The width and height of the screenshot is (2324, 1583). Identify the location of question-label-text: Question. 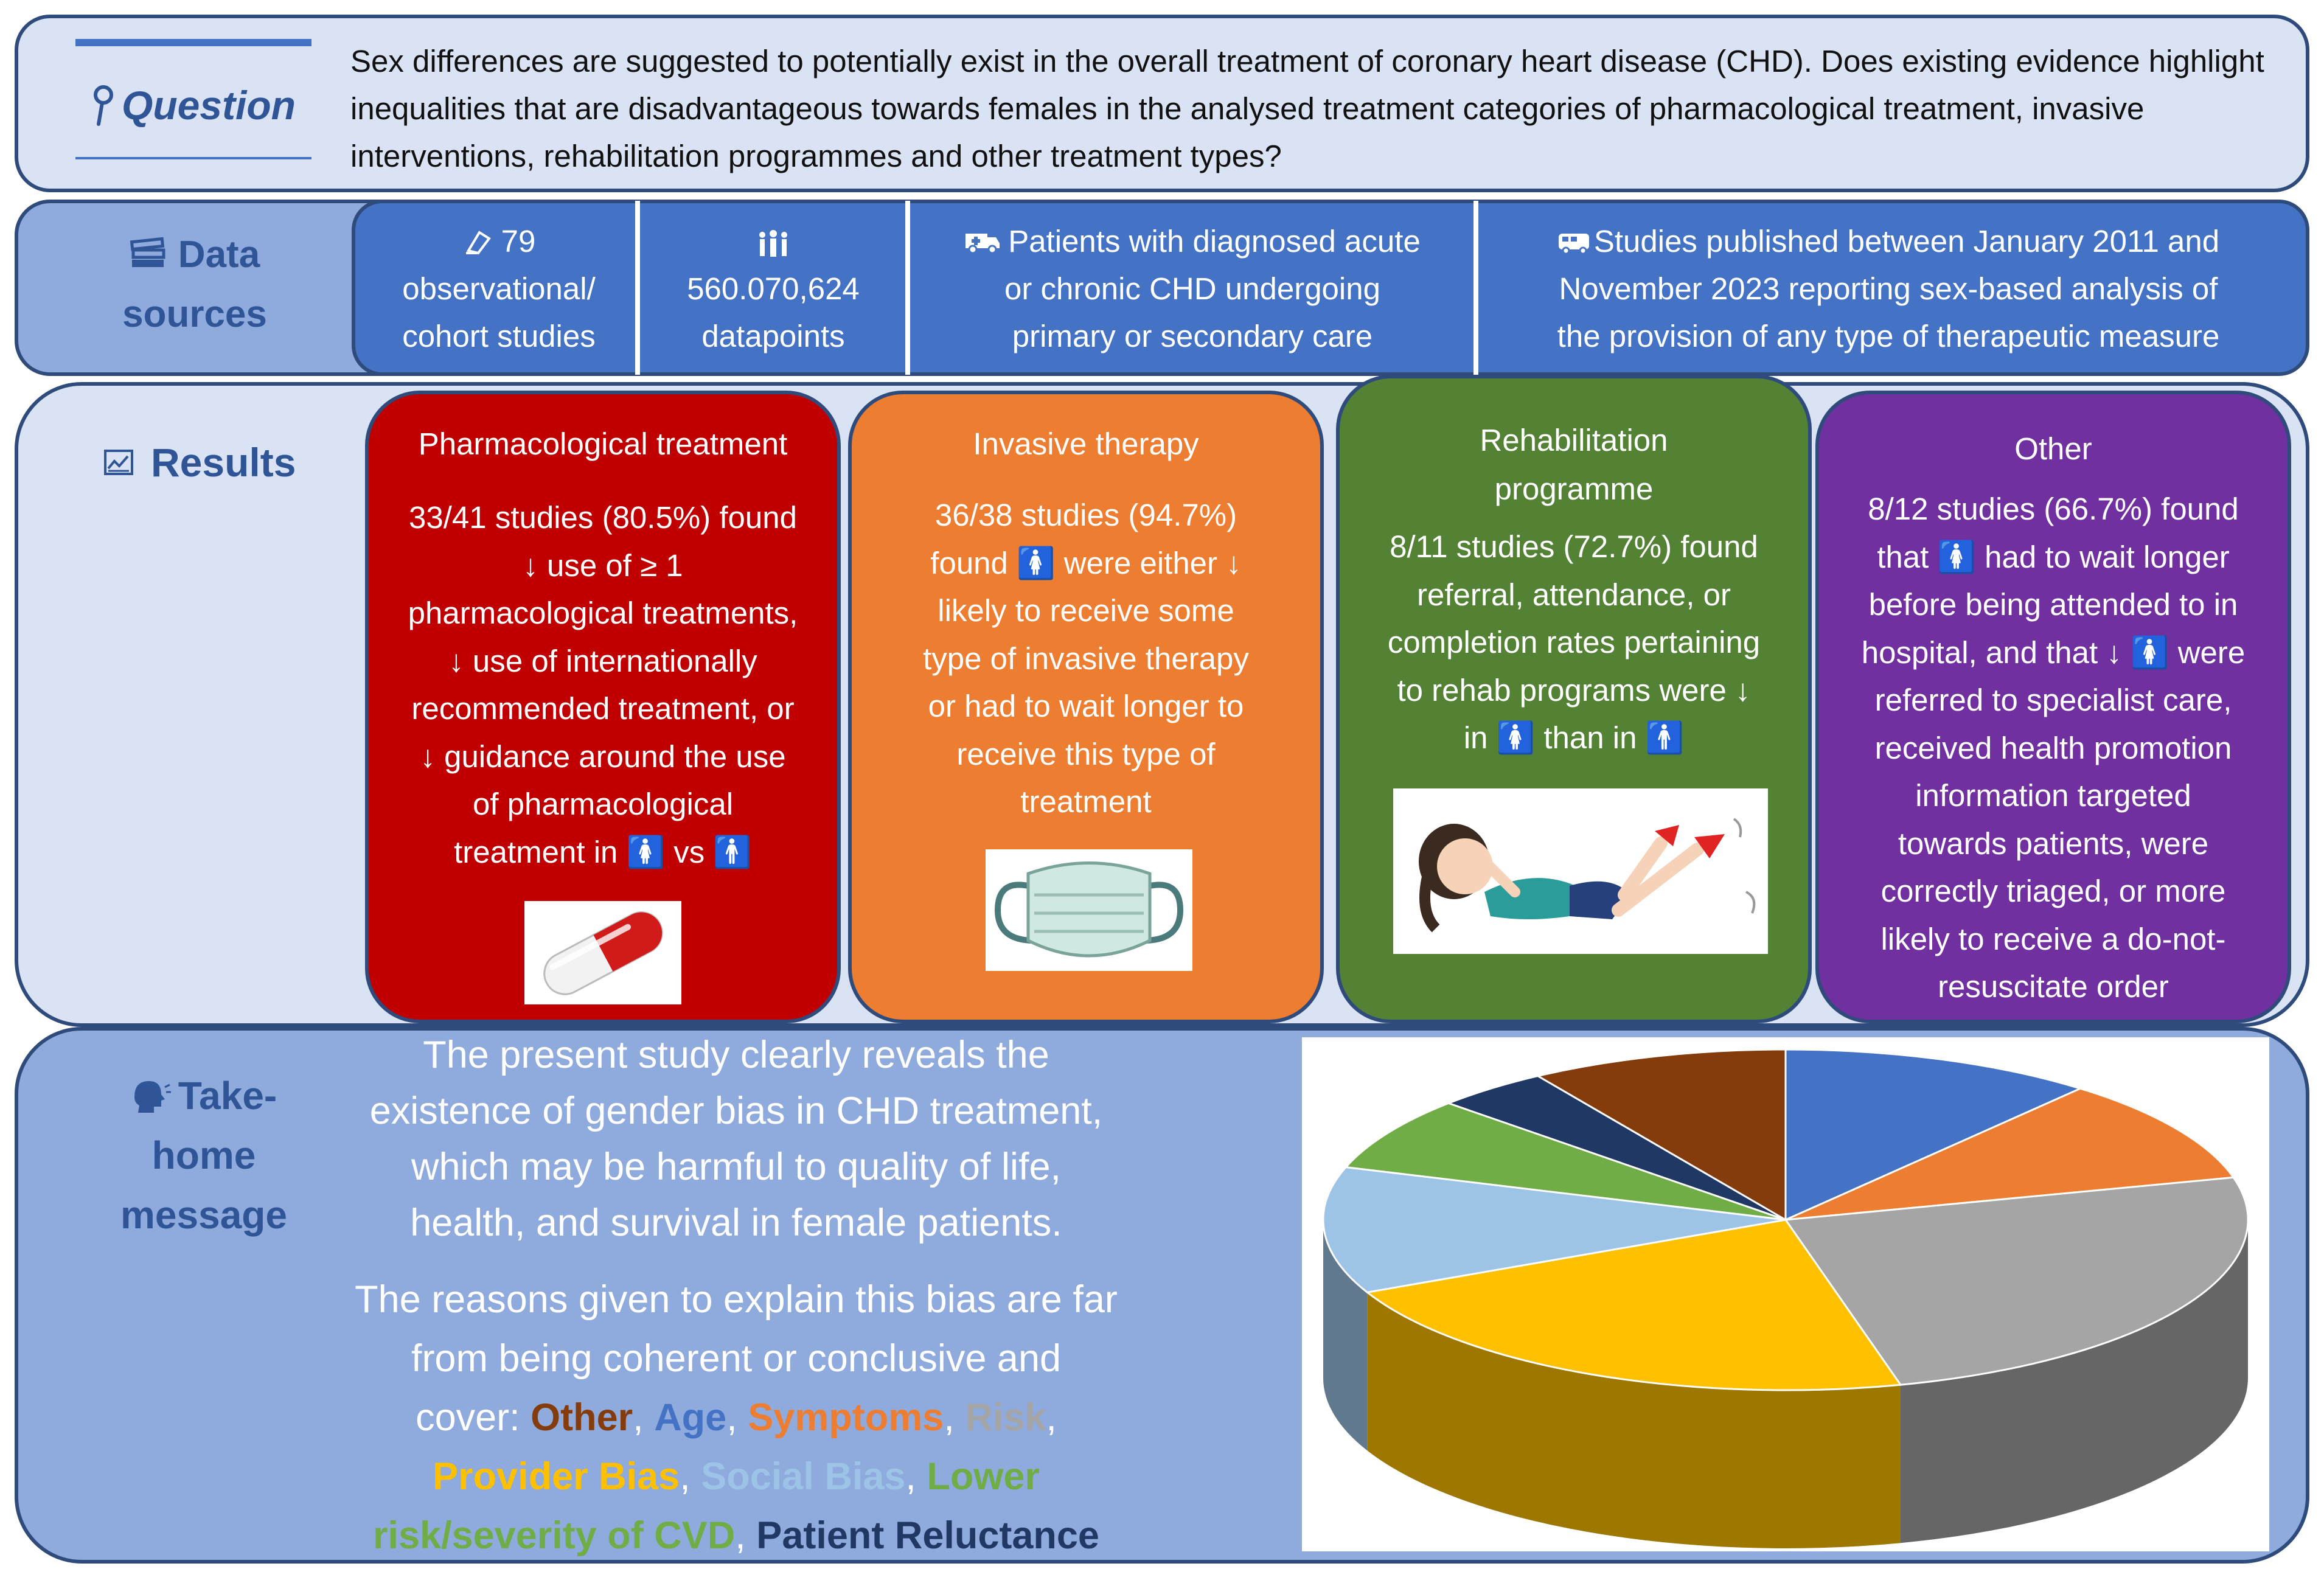
(209, 106).